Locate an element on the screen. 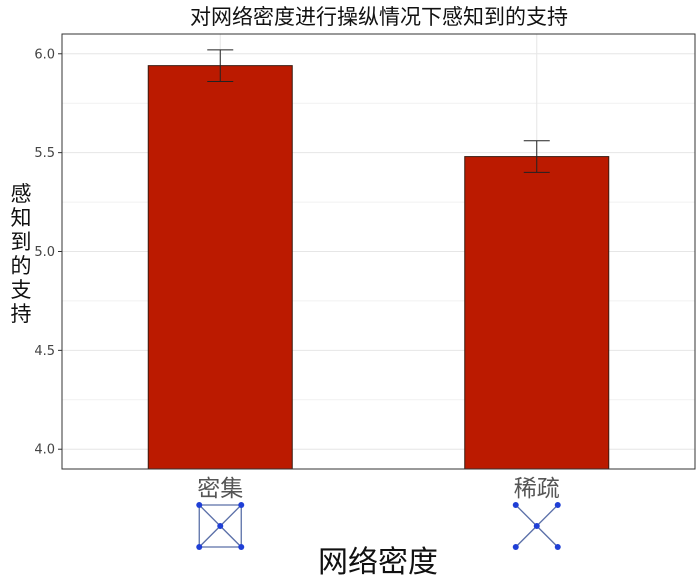 The image size is (700, 587). x-tick-label: 稀疏 is located at coordinates (537, 489).